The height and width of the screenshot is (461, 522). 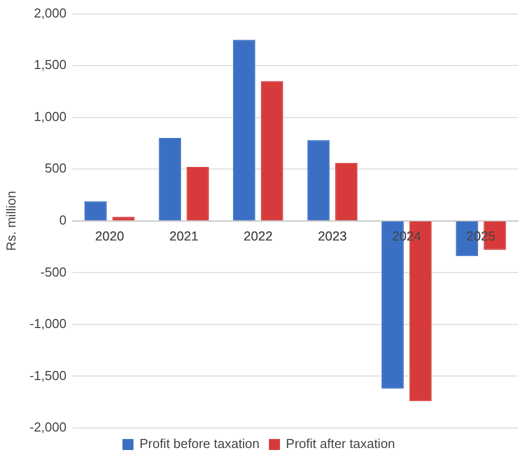 What do you see at coordinates (48, 427) in the screenshot?
I see `y-tick-label: -2,000` at bounding box center [48, 427].